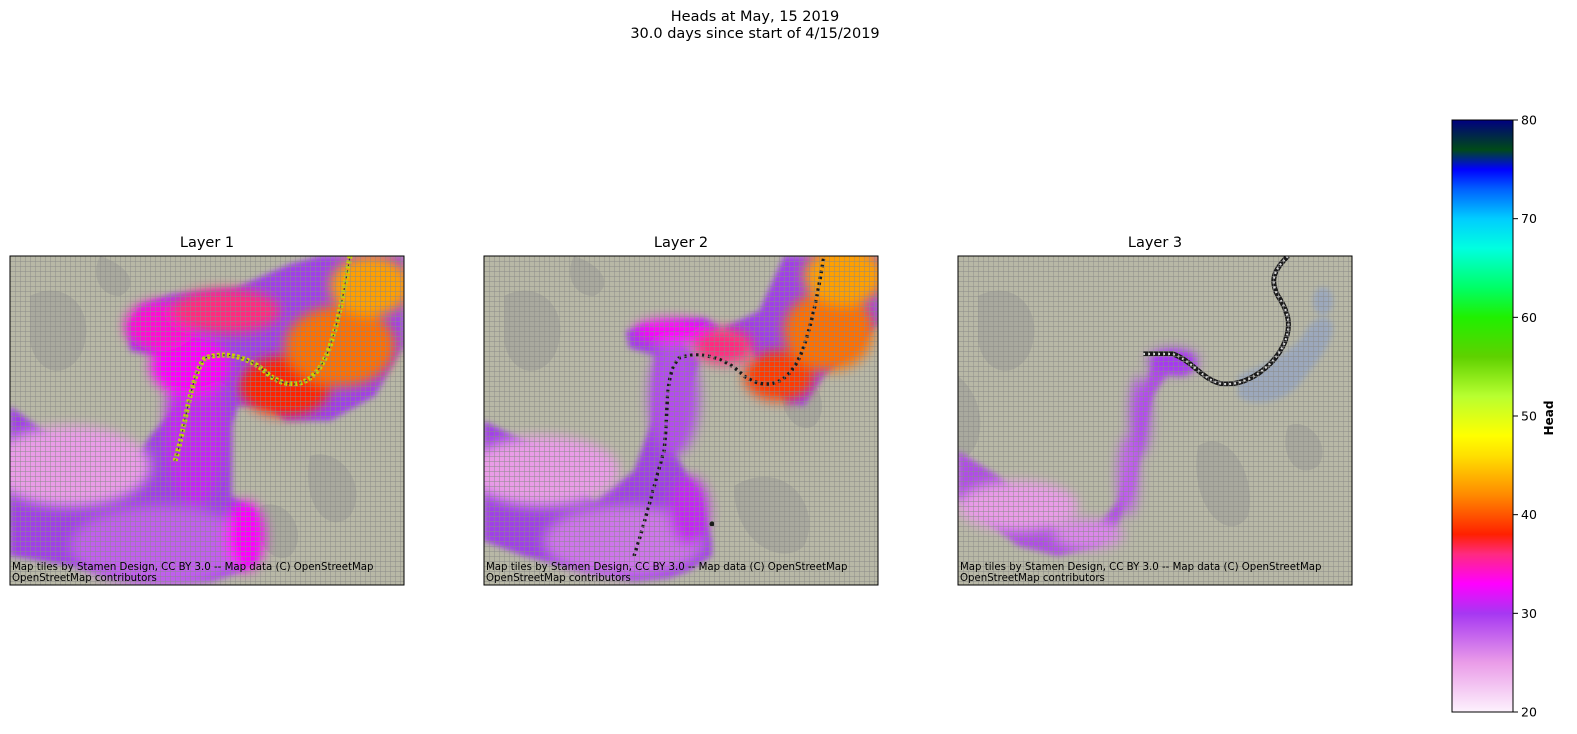  Describe the element at coordinates (558, 578) in the screenshot. I see `attribution-layer-2-line2: OpenStreetMap contributors` at that location.